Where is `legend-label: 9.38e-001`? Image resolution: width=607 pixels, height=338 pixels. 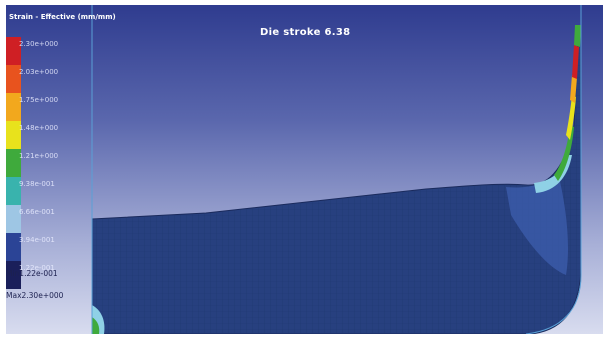
legend-label: 9.38e-001 is located at coordinates (37, 184).